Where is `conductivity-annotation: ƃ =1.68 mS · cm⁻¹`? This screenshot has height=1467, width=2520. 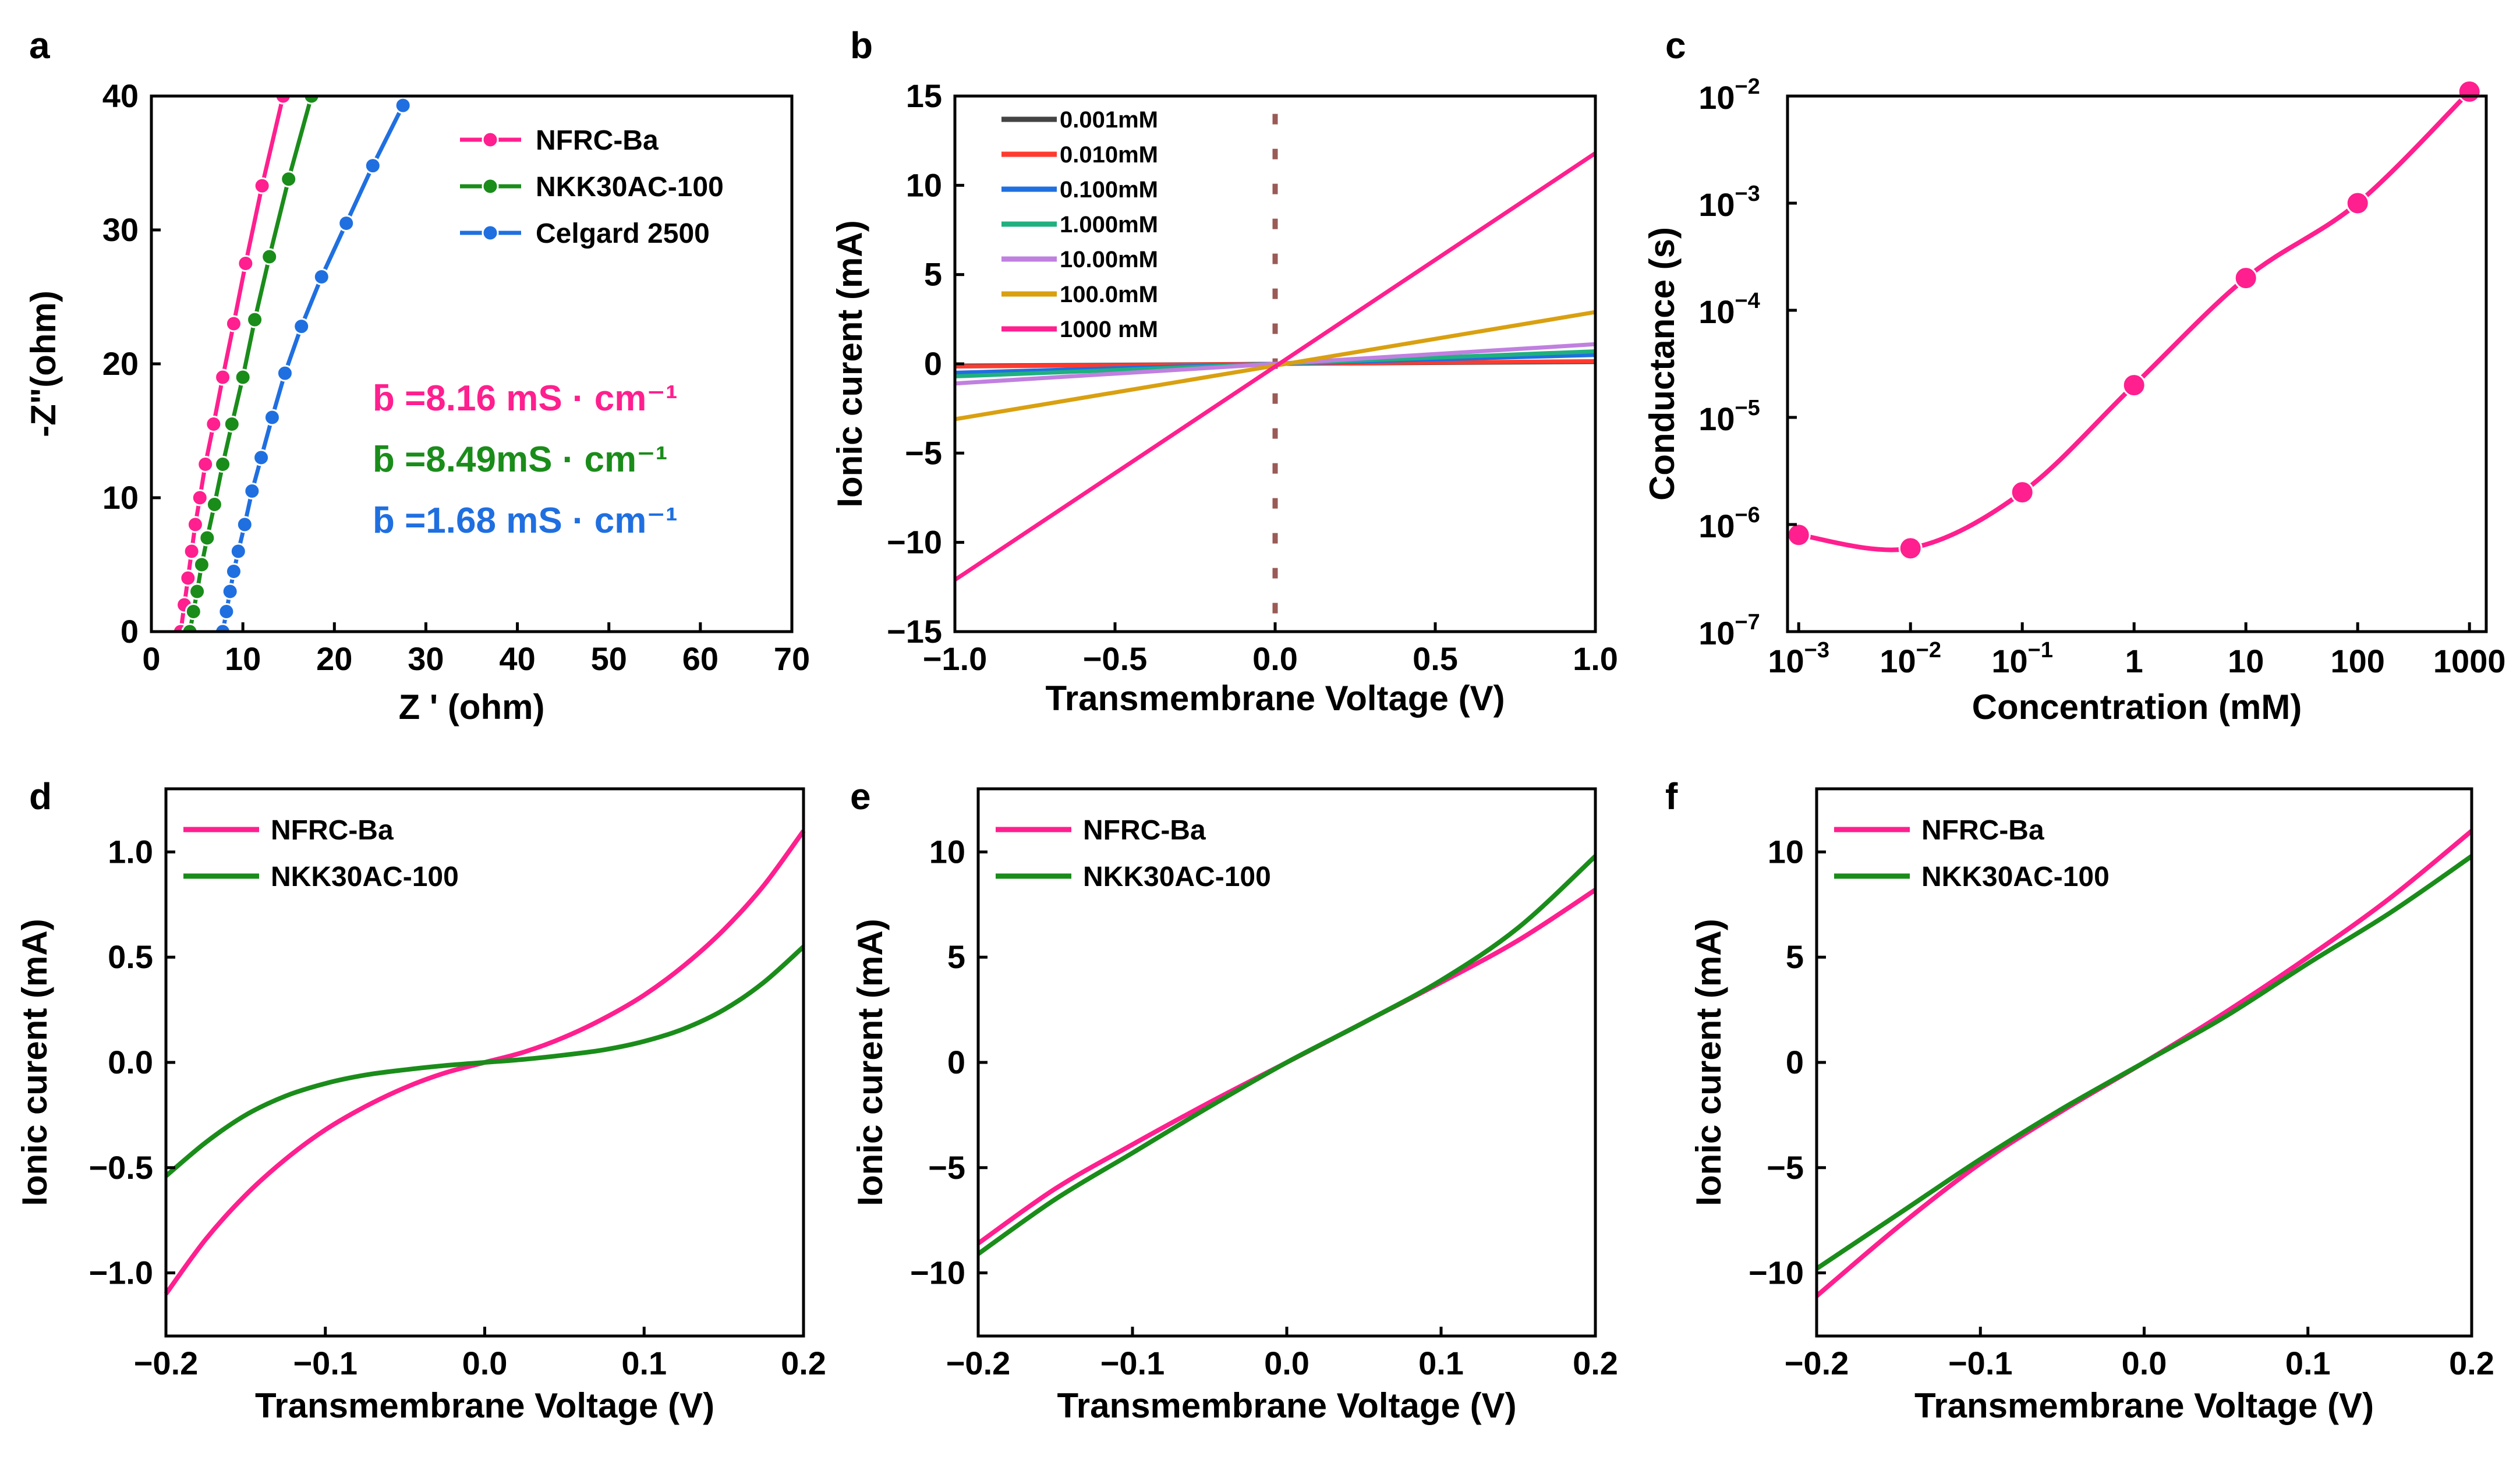 conductivity-annotation: ƃ =1.68 mS · cm⁻¹ is located at coordinates (525, 521).